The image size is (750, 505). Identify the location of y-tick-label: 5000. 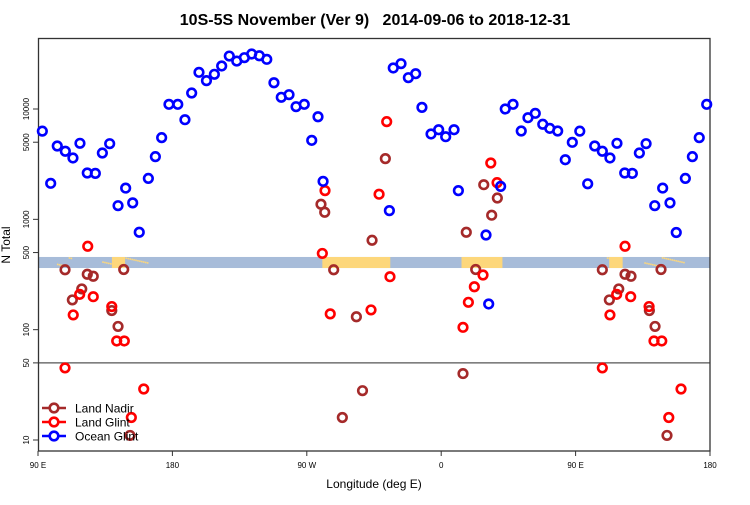
(26, 142).